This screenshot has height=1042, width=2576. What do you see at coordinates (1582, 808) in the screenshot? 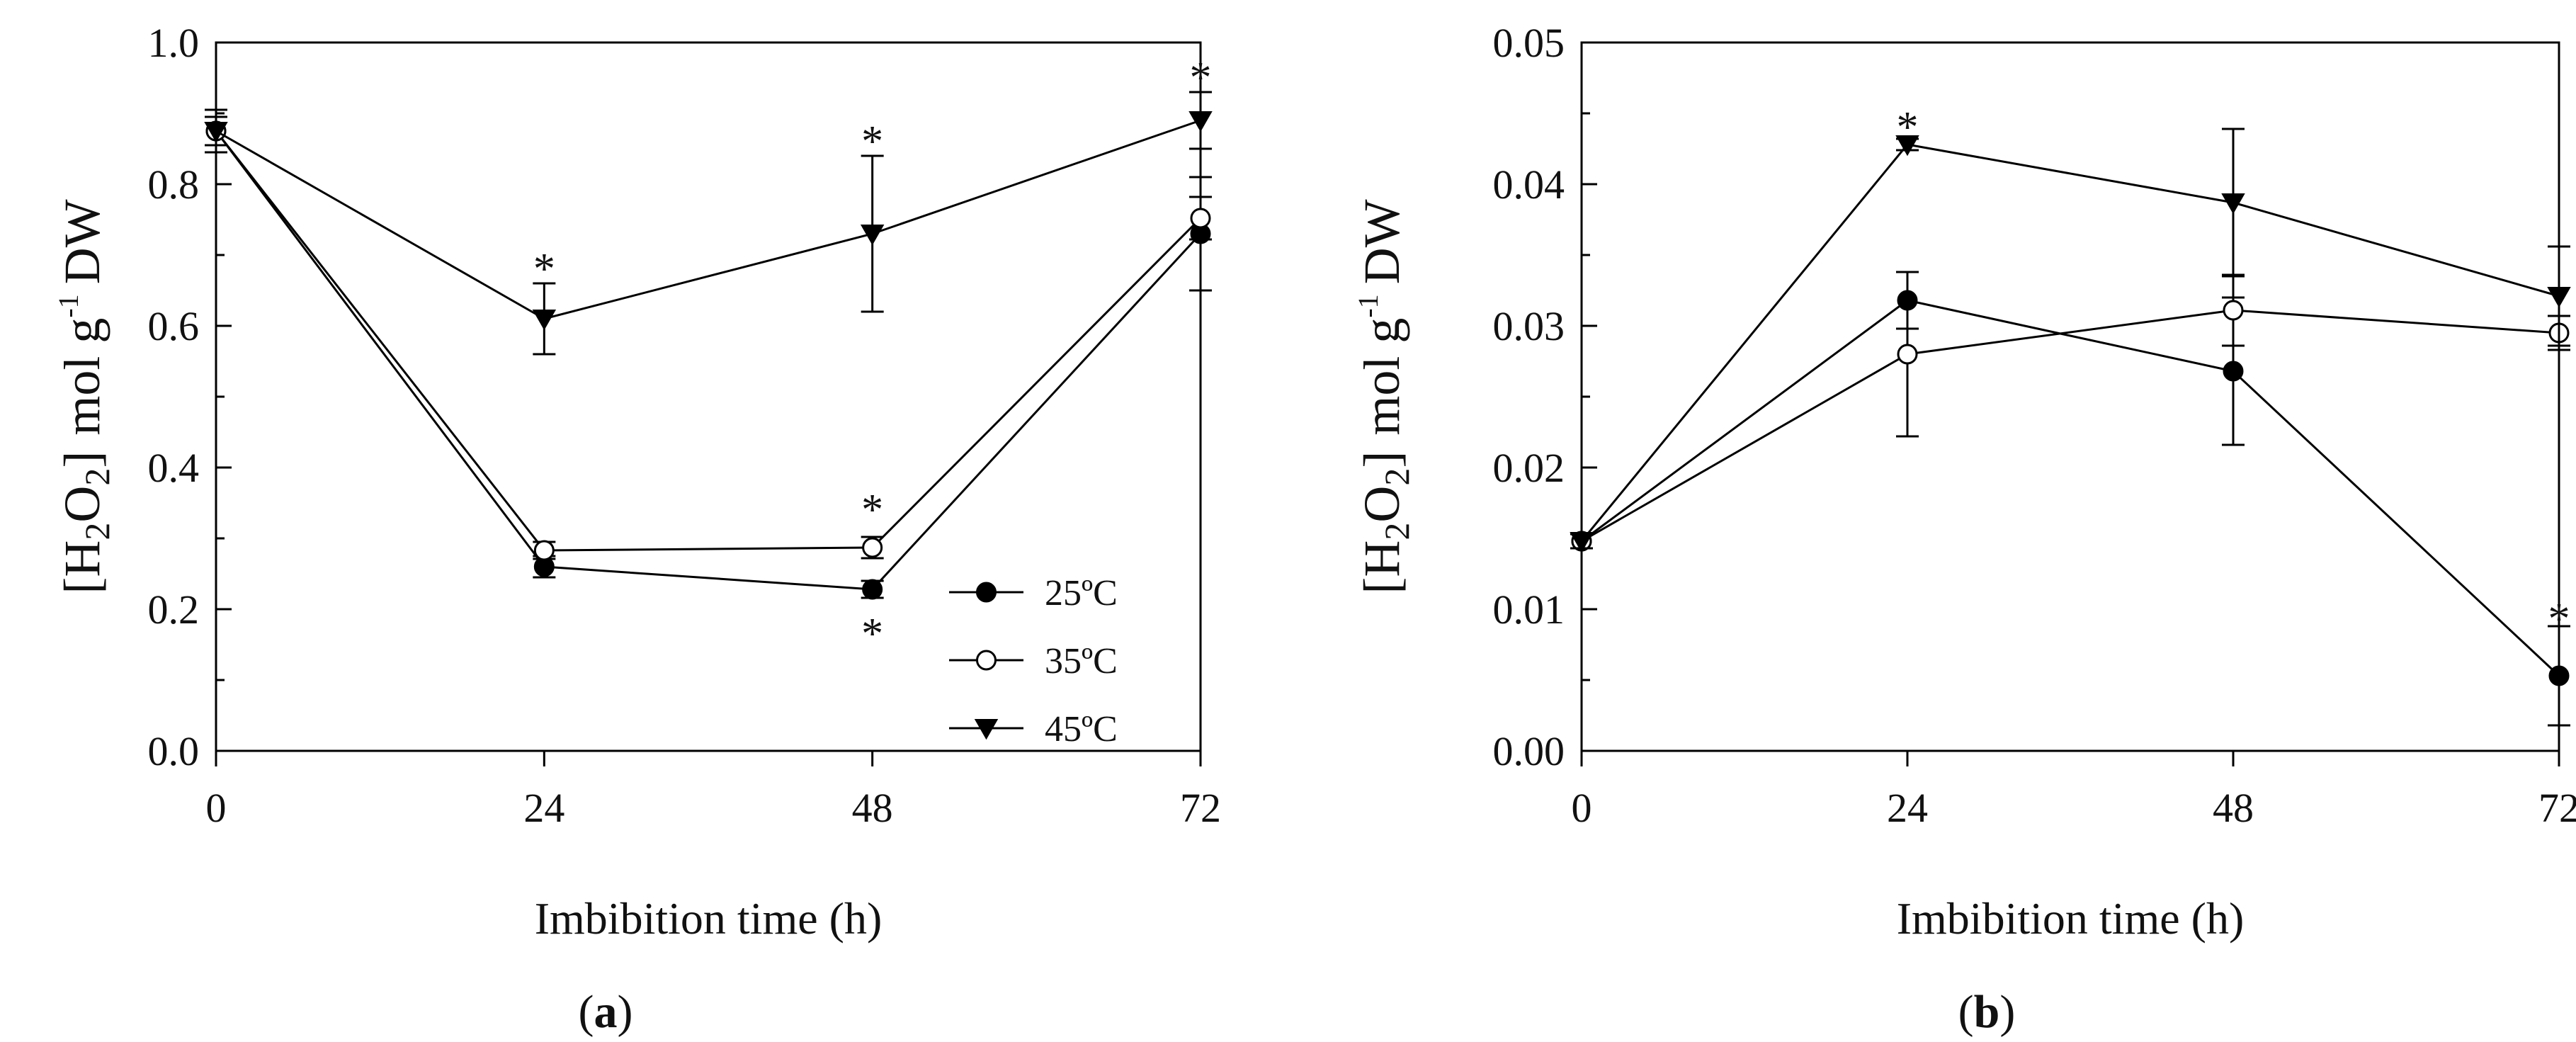
I see `panel-b-xtick-label: 0` at bounding box center [1582, 808].